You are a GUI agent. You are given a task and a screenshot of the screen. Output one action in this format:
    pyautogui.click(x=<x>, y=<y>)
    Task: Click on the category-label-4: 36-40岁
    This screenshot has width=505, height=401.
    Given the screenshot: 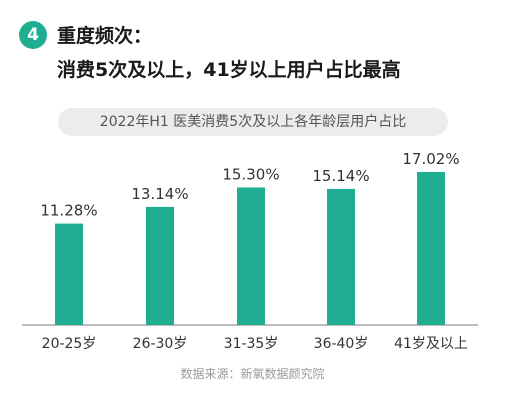 What is the action you would take?
    pyautogui.click(x=341, y=344)
    